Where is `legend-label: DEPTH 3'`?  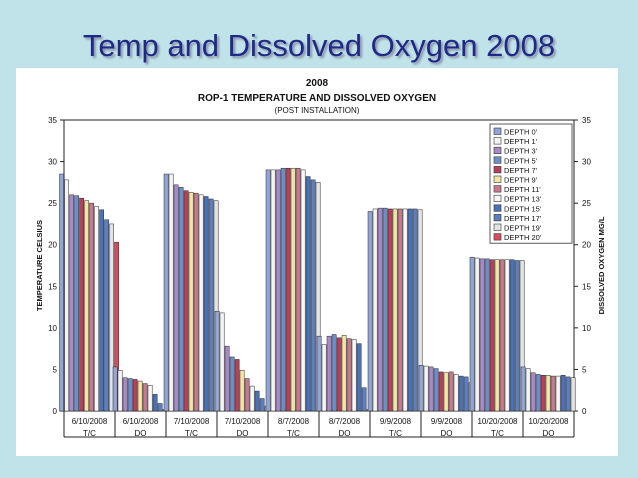 legend-label: DEPTH 3' is located at coordinates (521, 151).